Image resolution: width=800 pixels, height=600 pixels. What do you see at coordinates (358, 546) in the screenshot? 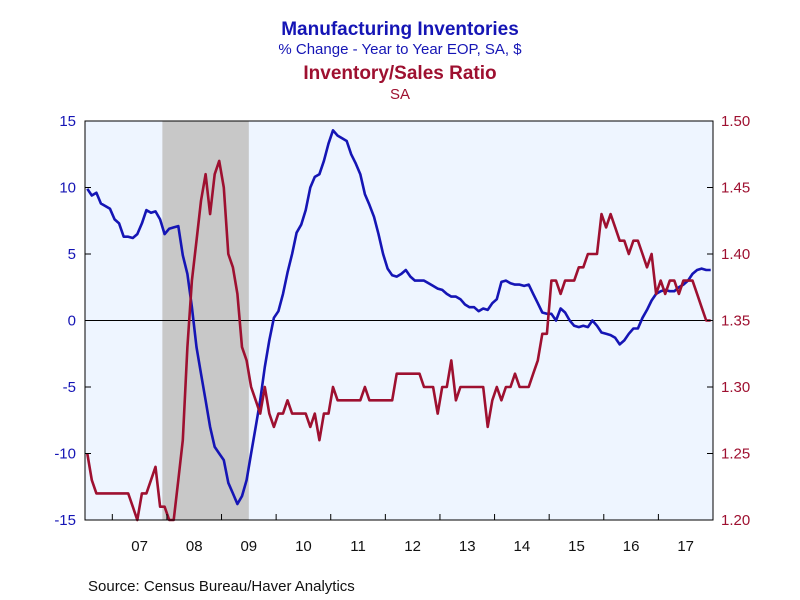
I see `x-axis-tick-label: 11` at bounding box center [358, 546].